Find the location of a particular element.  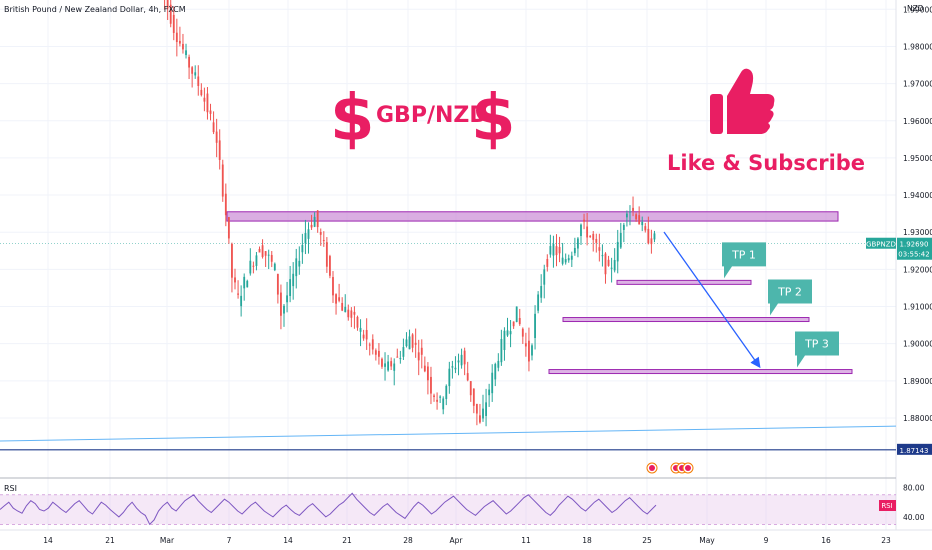

trend-line is located at coordinates (448, 433).